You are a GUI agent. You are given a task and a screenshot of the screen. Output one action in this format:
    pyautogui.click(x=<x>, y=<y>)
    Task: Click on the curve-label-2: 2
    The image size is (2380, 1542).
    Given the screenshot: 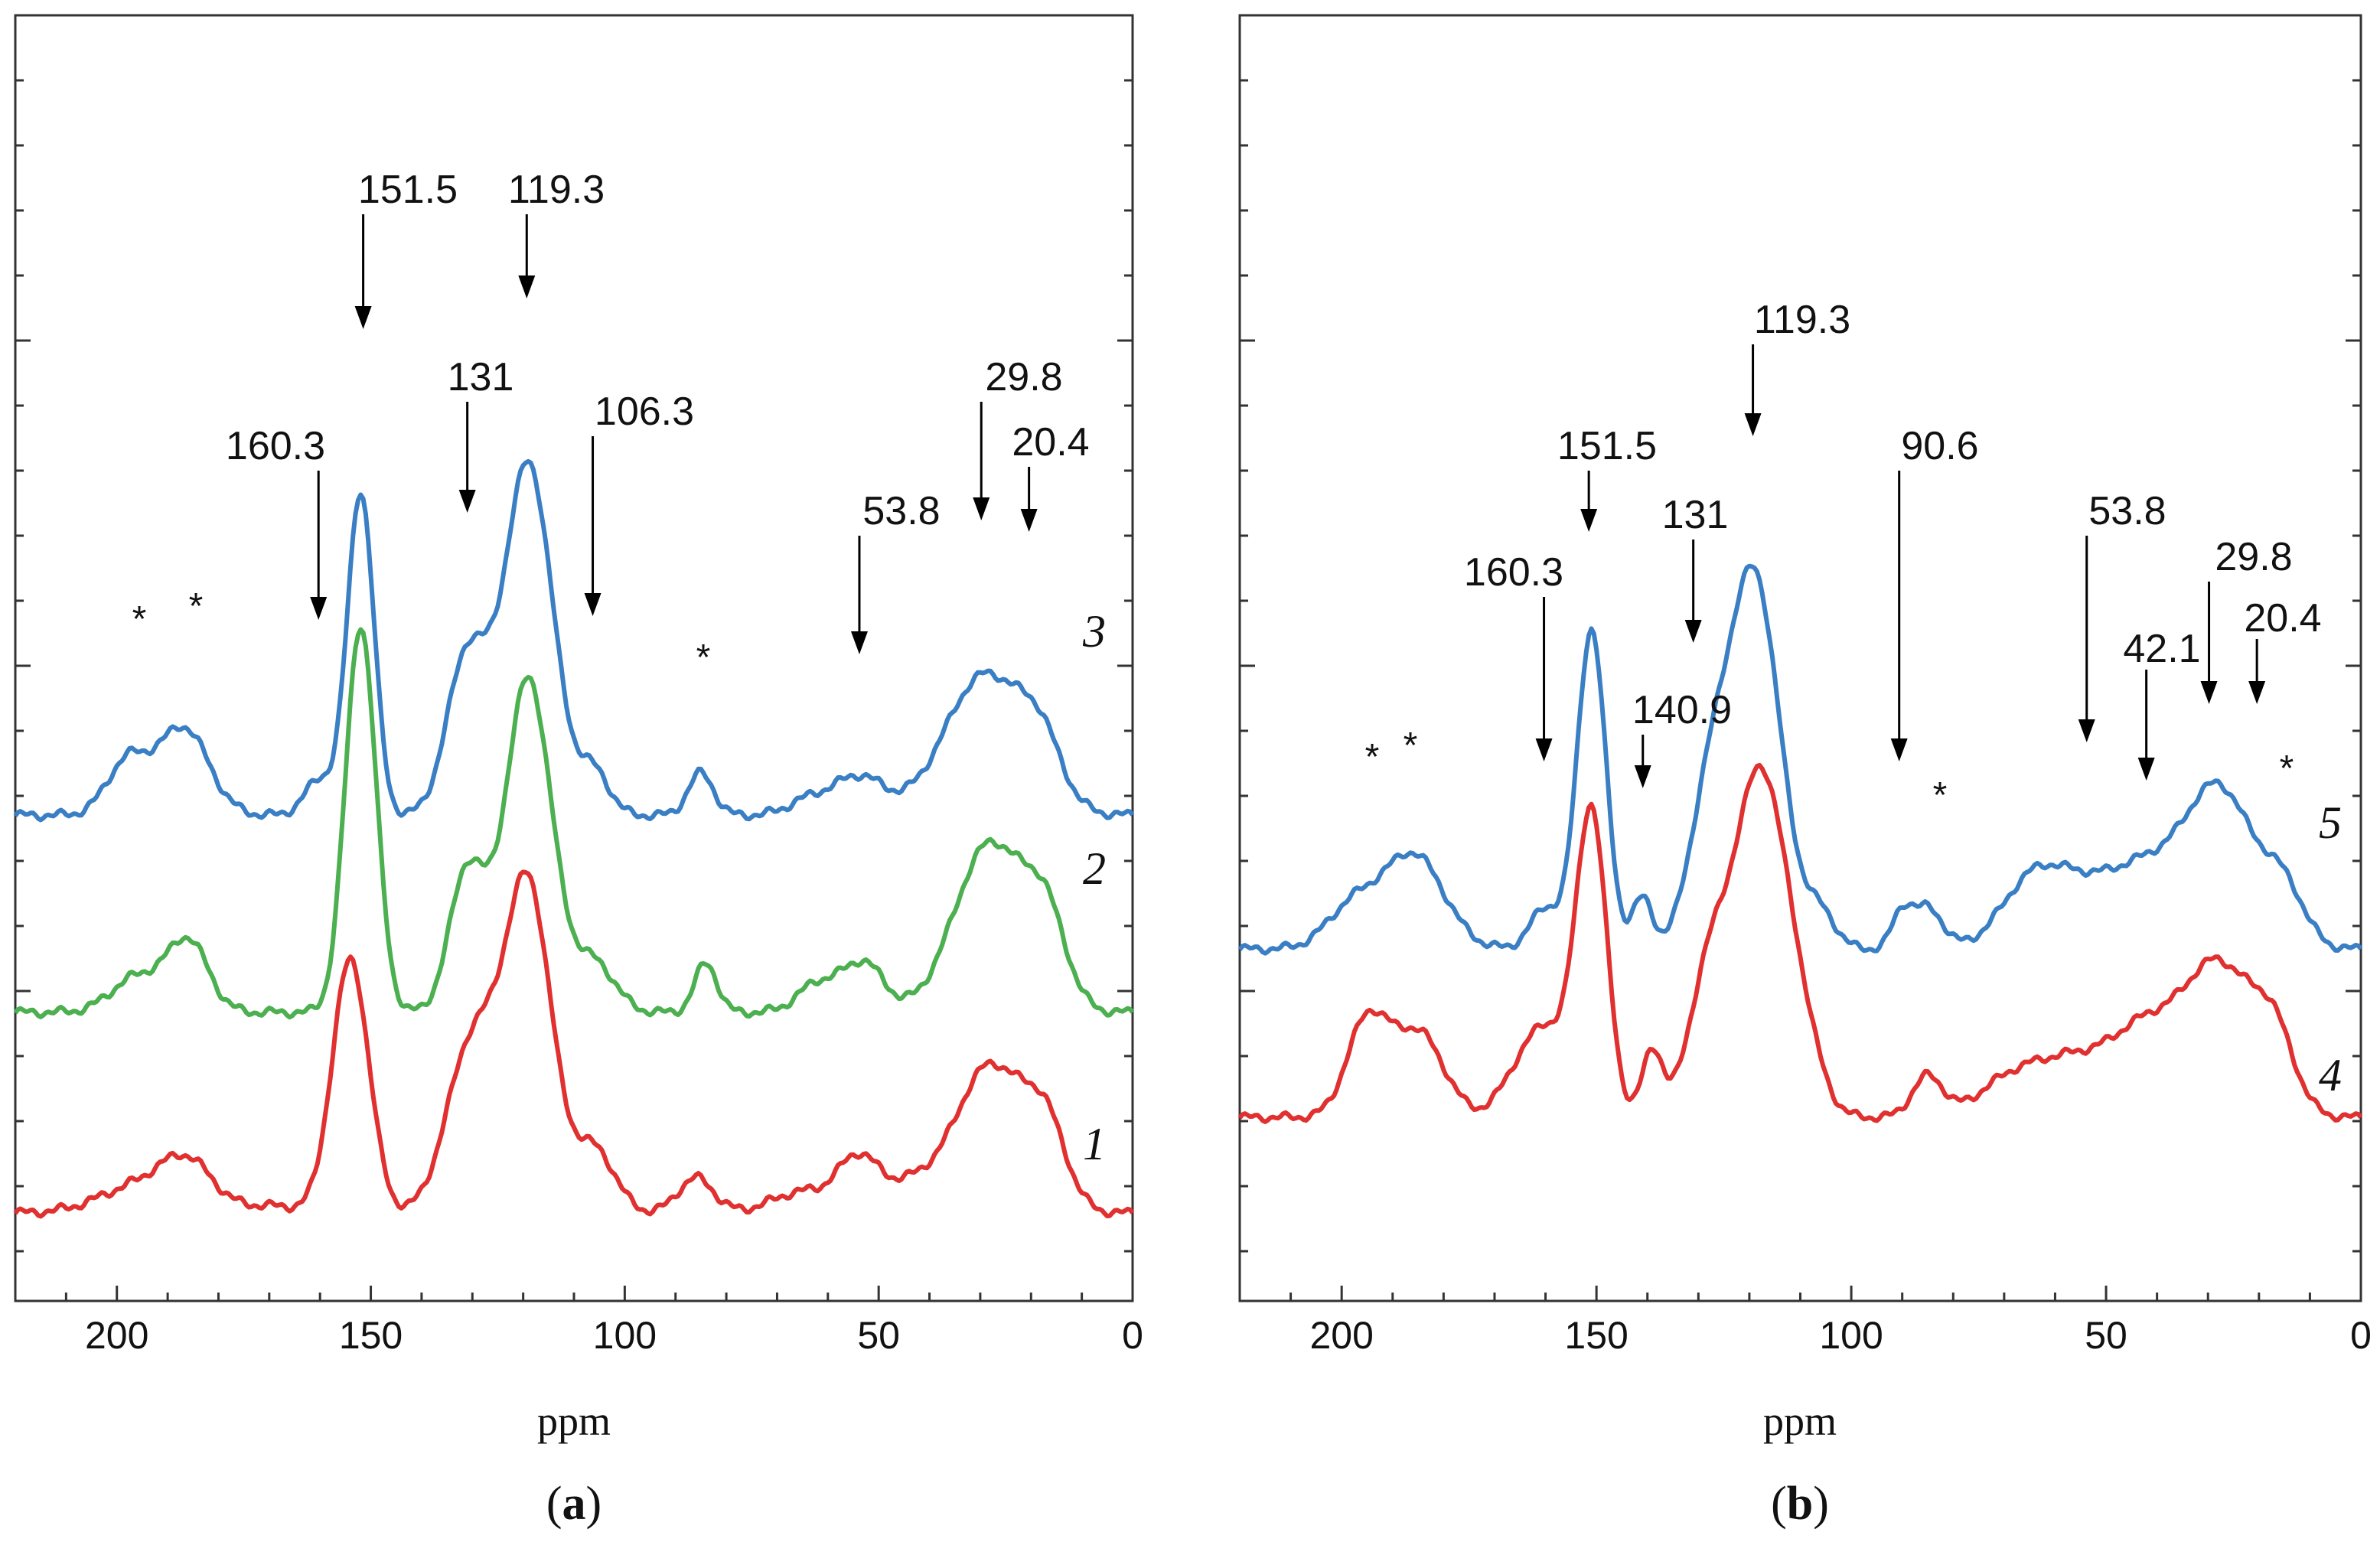 What is the action you would take?
    pyautogui.click(x=1094, y=868)
    